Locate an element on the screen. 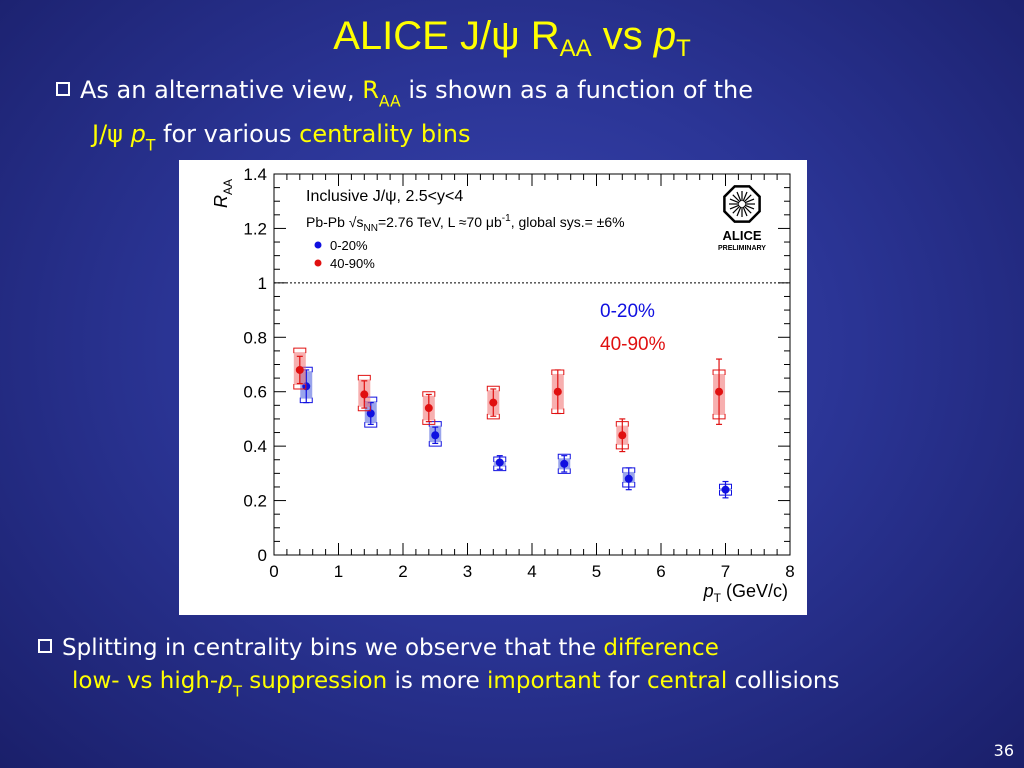 This screenshot has width=1024, height=768. y-tick-label: 1.2 is located at coordinates (255, 228).